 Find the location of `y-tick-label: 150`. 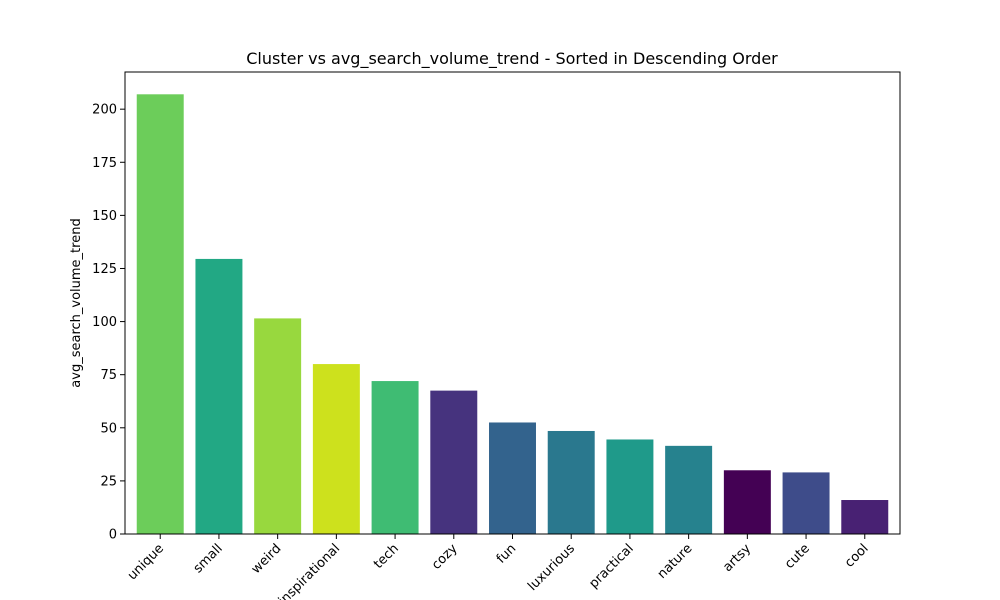

y-tick-label: 150 is located at coordinates (104, 216).